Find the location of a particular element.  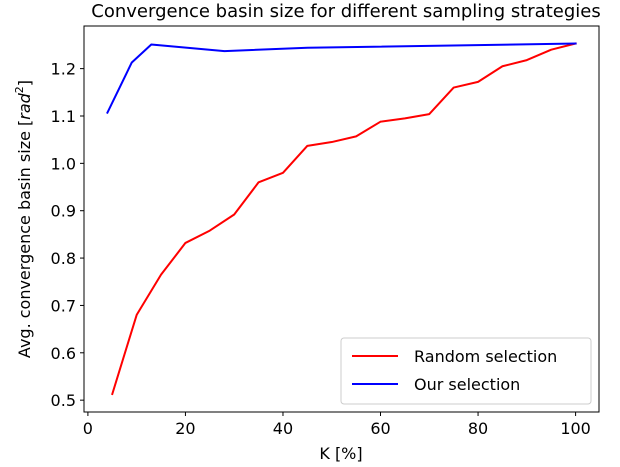

y-tick-label: 1.1 is located at coordinates (63, 116).